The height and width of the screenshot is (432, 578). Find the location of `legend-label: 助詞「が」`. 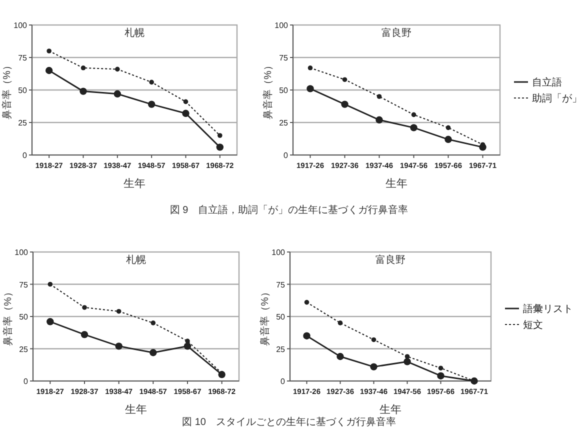

legend-label: 助詞「が」 is located at coordinates (555, 98).